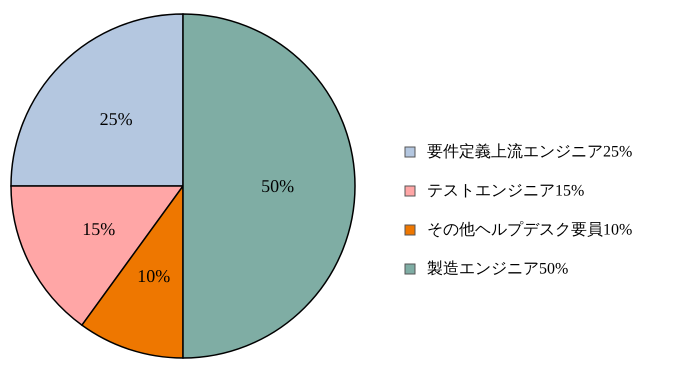 This screenshot has height=379, width=690. Describe the element at coordinates (497, 269) in the screenshot. I see `legend-label: 製造エンジニア50%` at that location.